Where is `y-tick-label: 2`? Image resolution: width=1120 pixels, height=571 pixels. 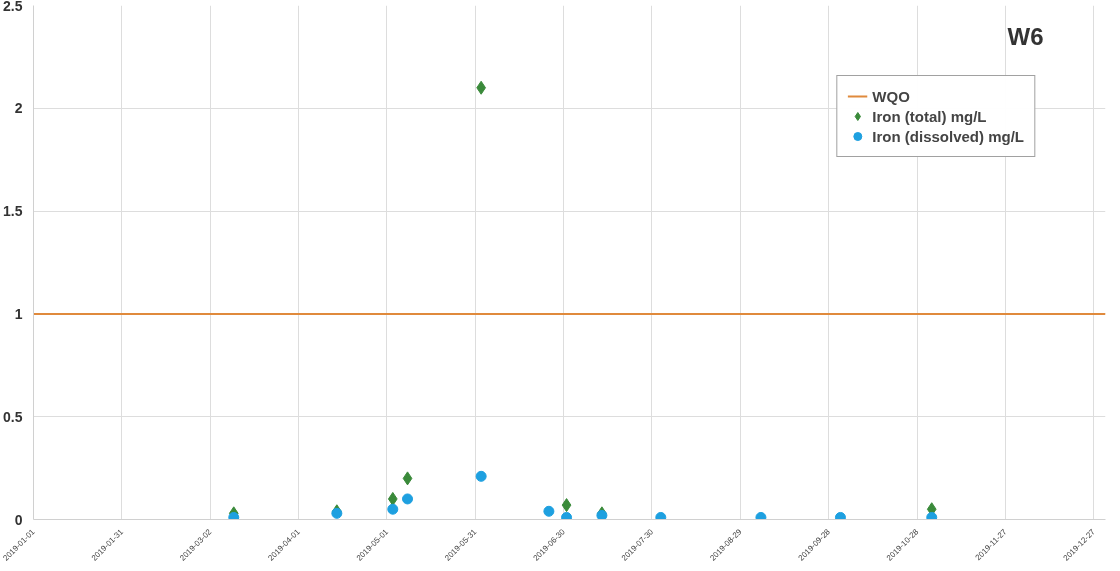 y-tick-label: 2 is located at coordinates (18, 108).